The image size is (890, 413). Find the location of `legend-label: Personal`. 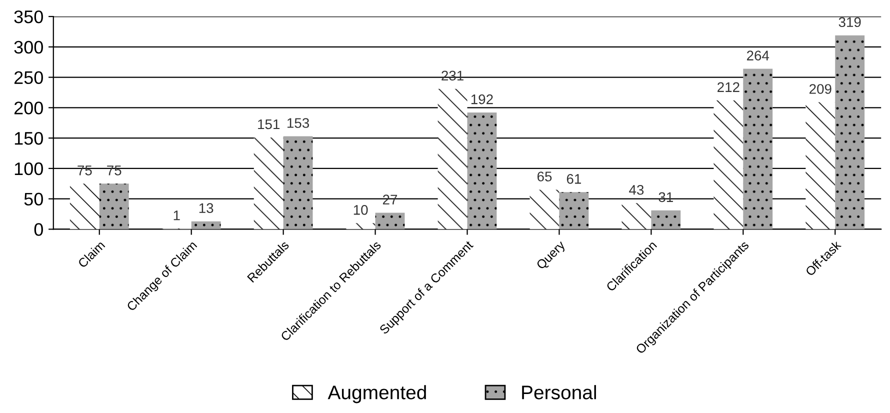

legend-label: Personal is located at coordinates (559, 392).